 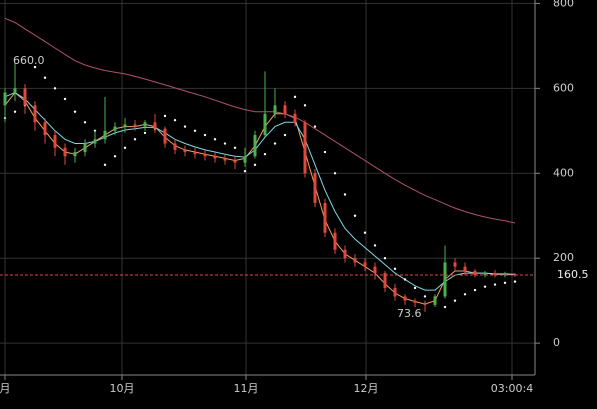 I want to click on x-tick-label: 03:00:4, so click(x=512, y=388).